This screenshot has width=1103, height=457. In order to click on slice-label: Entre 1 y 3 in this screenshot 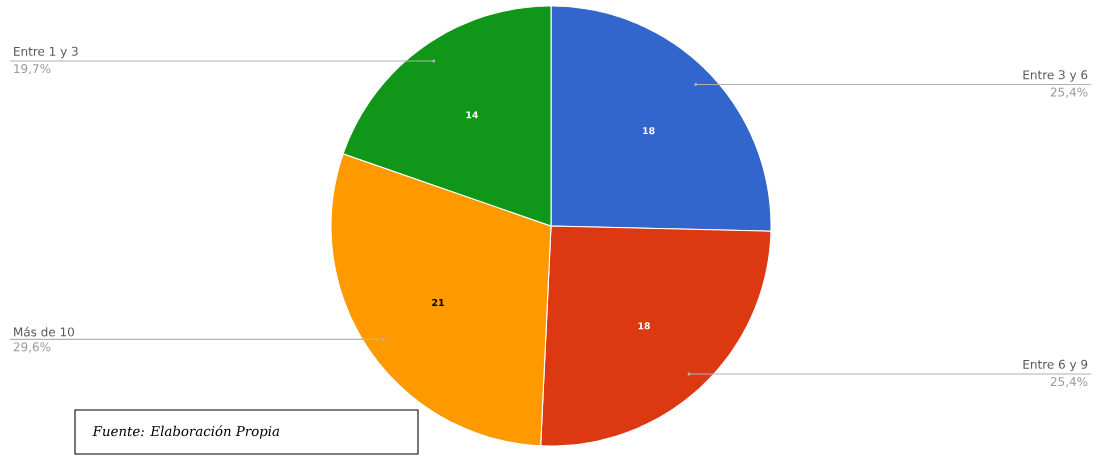, I will do `click(46, 52)`.